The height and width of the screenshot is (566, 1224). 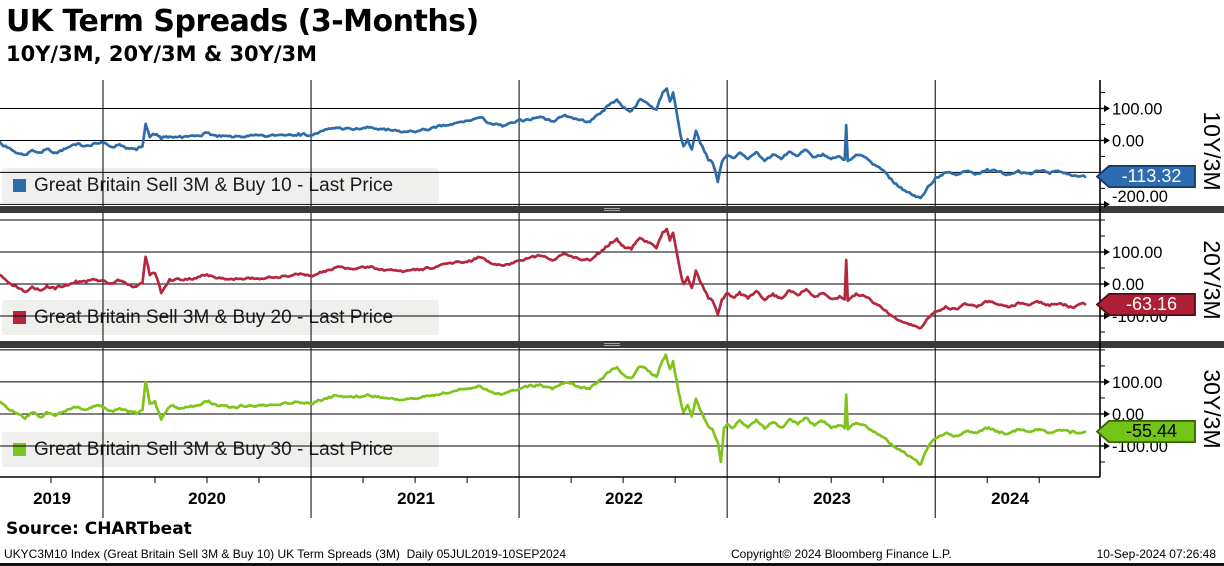 I want to click on x-tick-label-2021: 2021, so click(x=416, y=498).